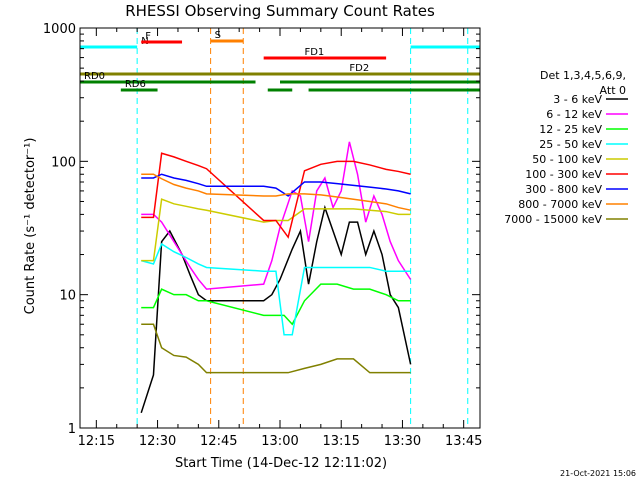  What do you see at coordinates (157, 441) in the screenshot?
I see `x-tick-label-1: 12:30` at bounding box center [157, 441].